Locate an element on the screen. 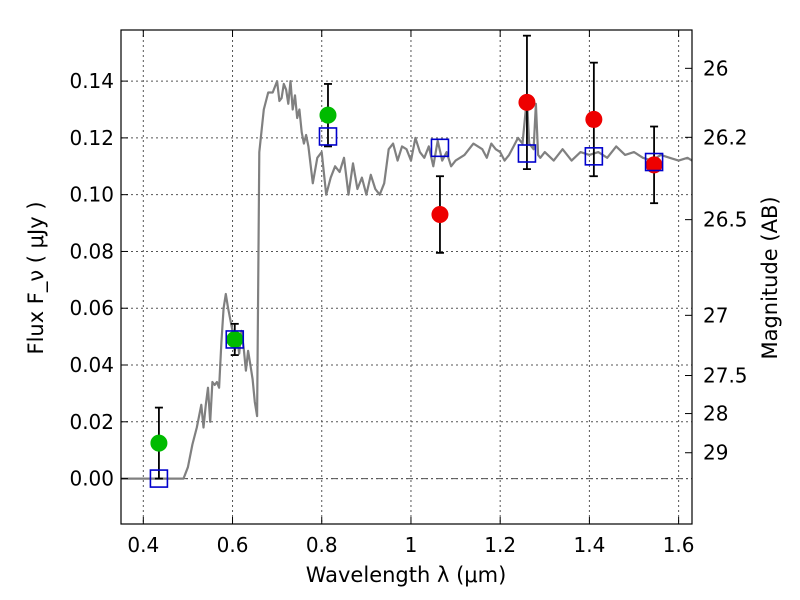 This screenshot has height=600, width=800. x-tick-label: 0.6 is located at coordinates (233, 545).